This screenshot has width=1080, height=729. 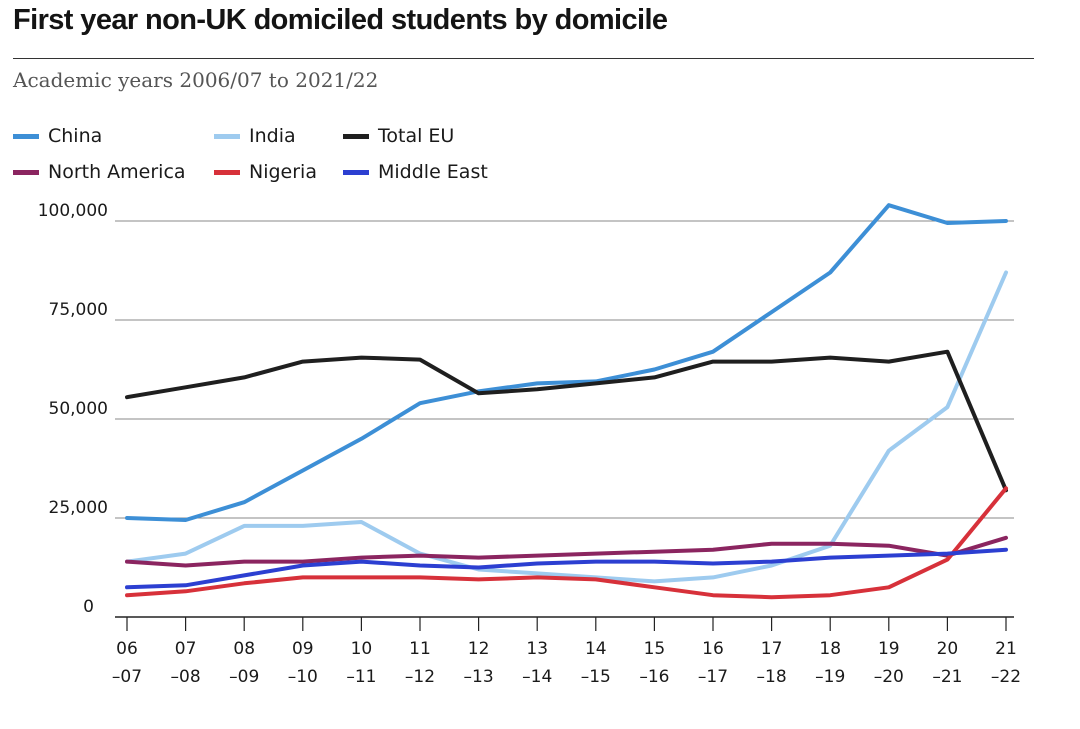 What do you see at coordinates (479, 649) in the screenshot?
I see `x-tick-label: 12` at bounding box center [479, 649].